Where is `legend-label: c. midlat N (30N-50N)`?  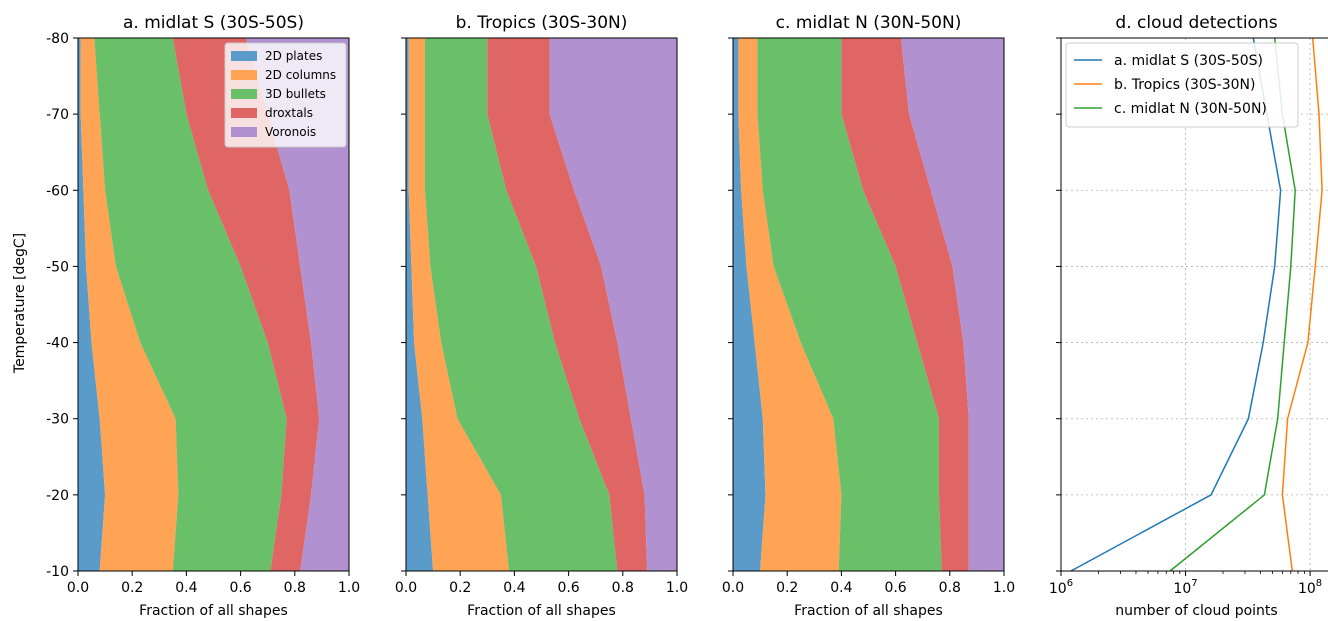 legend-label: c. midlat N (30N-50N) is located at coordinates (1190, 109).